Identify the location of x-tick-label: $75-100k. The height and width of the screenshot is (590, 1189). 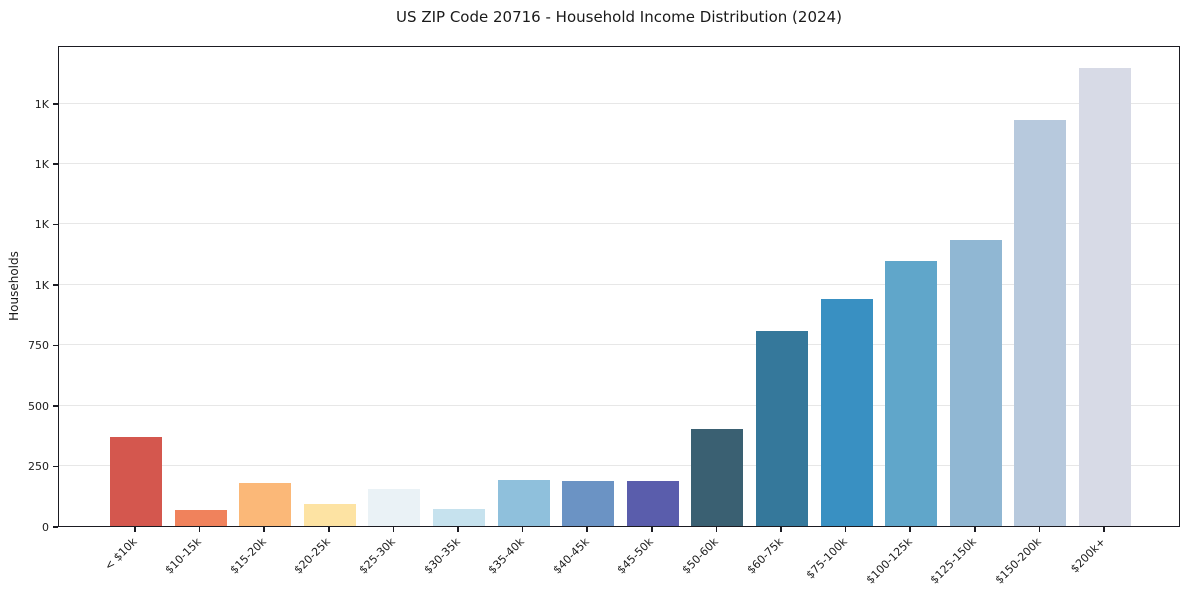
(827, 558).